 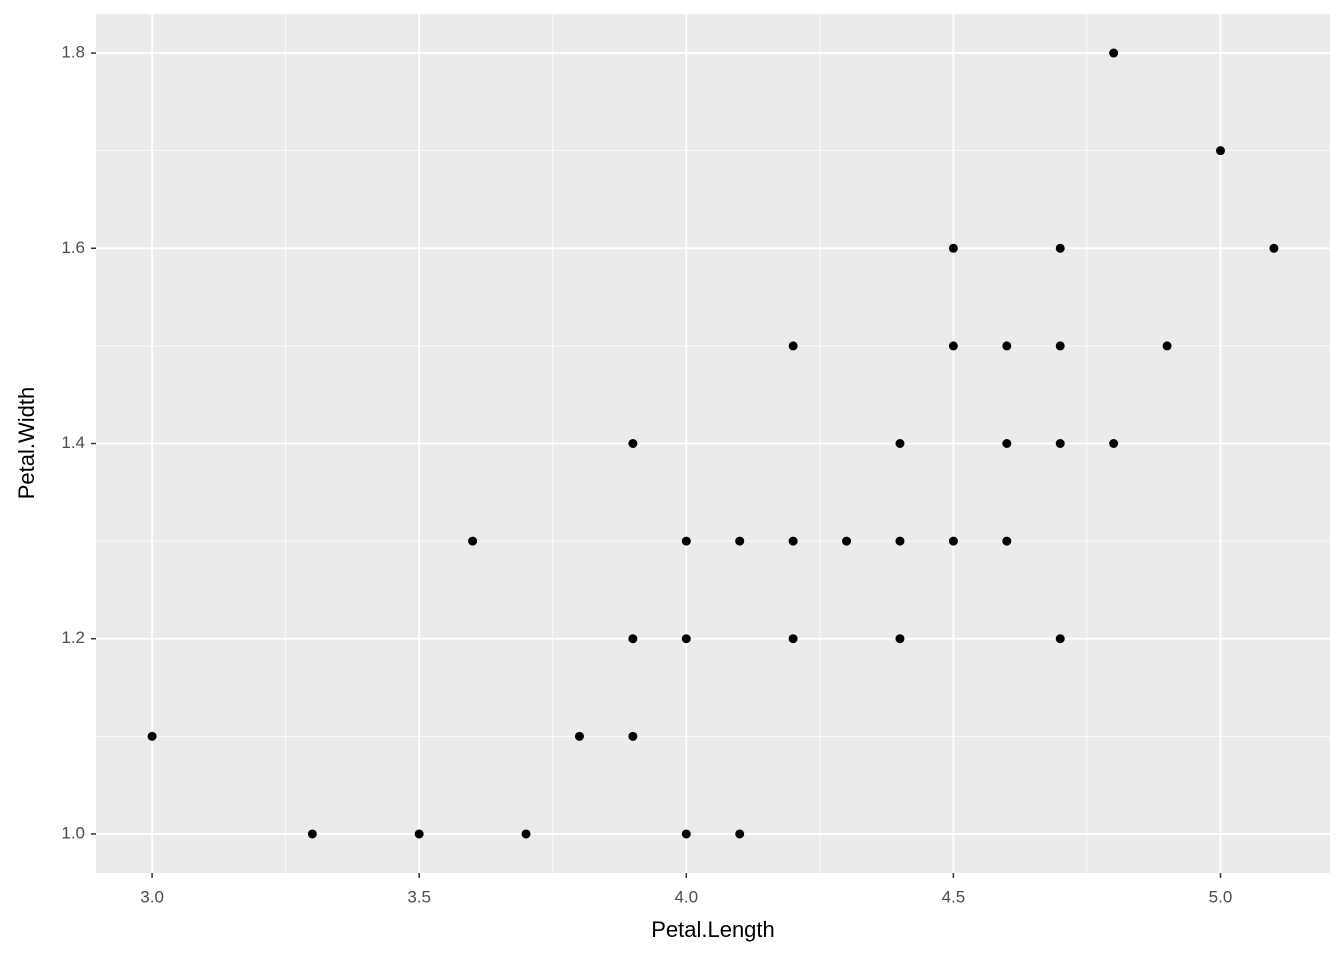 What do you see at coordinates (26, 443) in the screenshot?
I see `y-axis-title: Petal.Width` at bounding box center [26, 443].